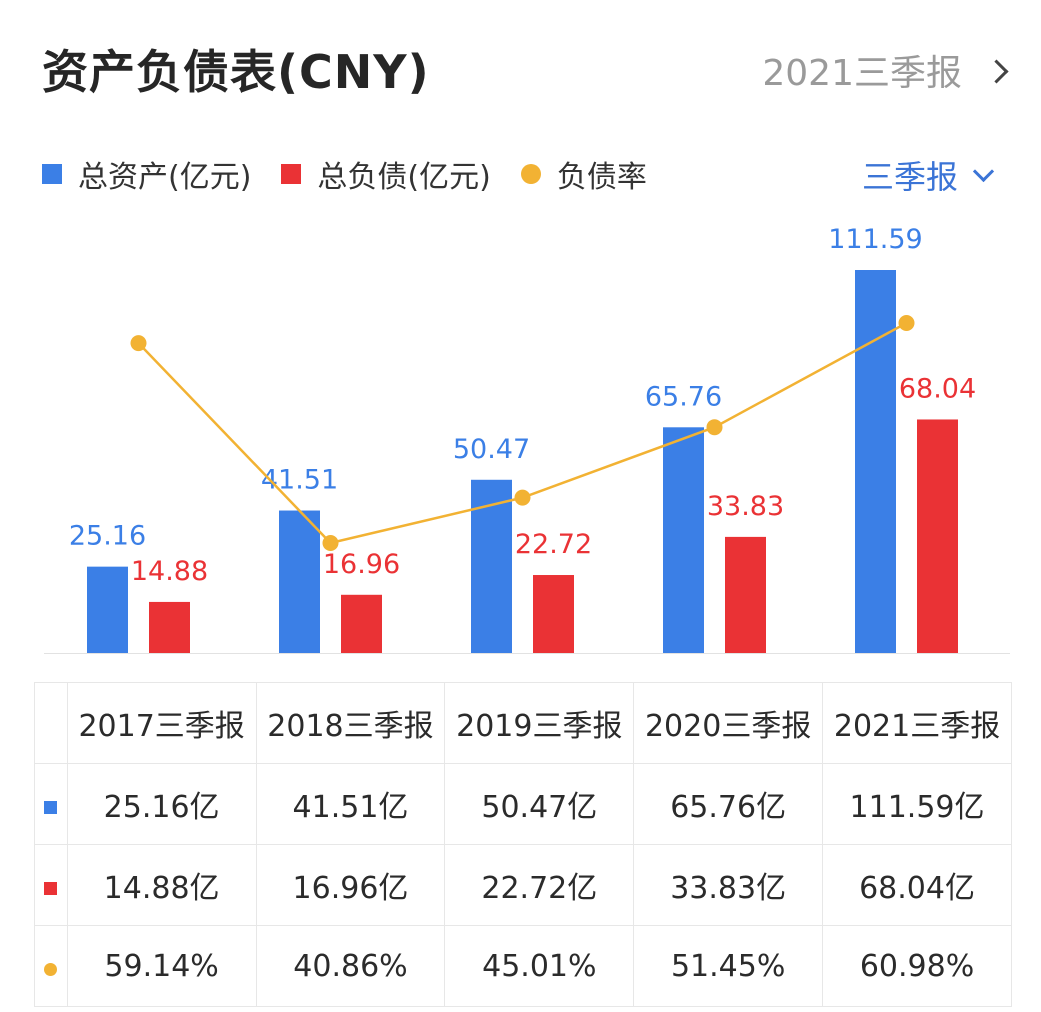 This screenshot has width=1041, height=1012. What do you see at coordinates (161, 885) in the screenshot?
I see `table-cell: 14.88亿` at bounding box center [161, 885].